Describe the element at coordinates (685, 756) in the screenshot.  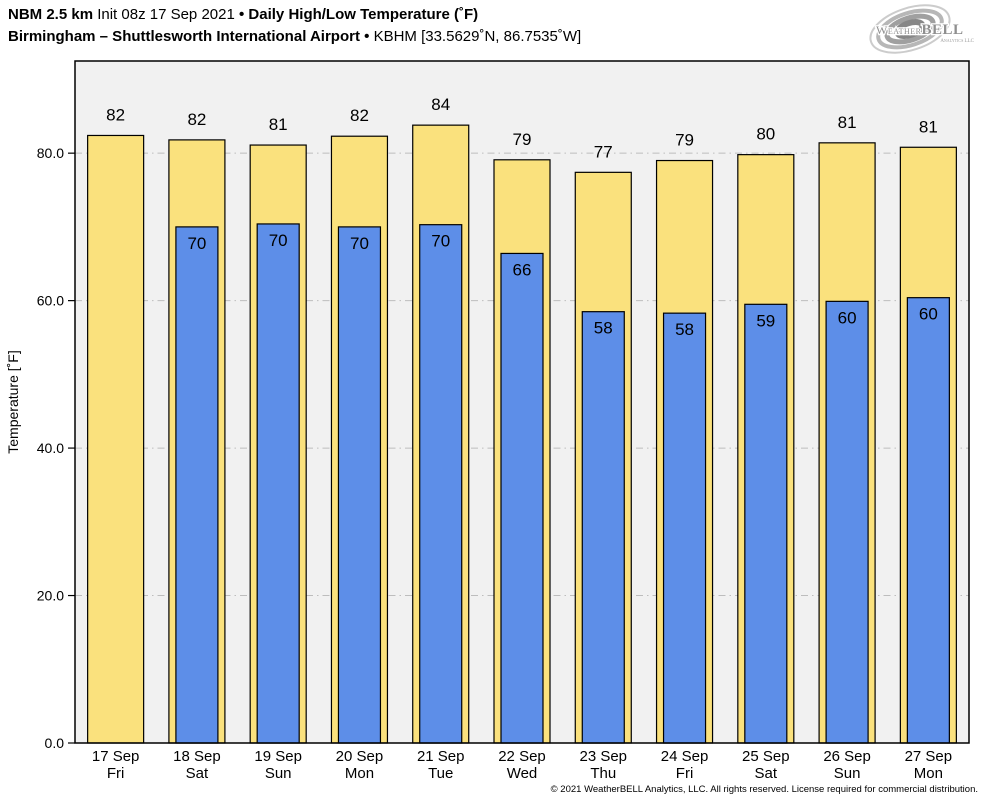
I see `x-tick-label-date: 24 Sep` at that location.